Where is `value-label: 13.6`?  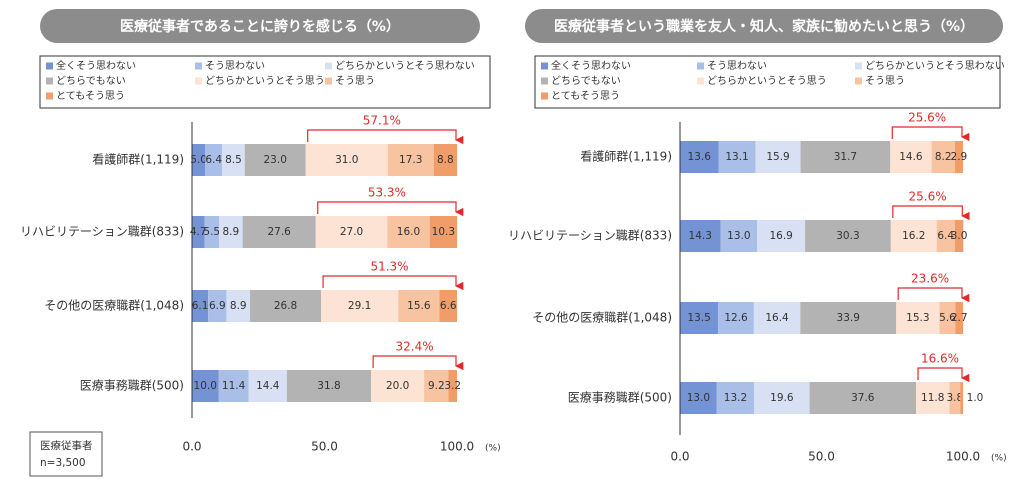 value-label: 13.6 is located at coordinates (700, 157).